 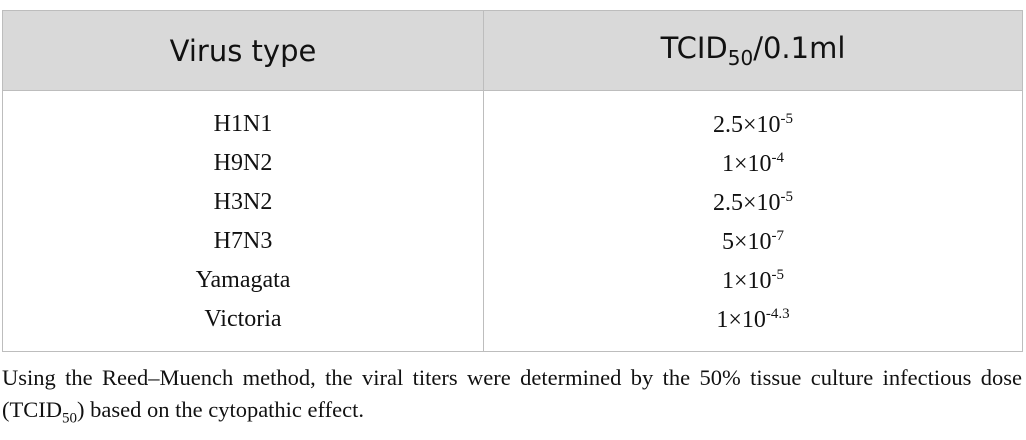 I want to click on titer-cell: 1×10-4, so click(x=753, y=163).